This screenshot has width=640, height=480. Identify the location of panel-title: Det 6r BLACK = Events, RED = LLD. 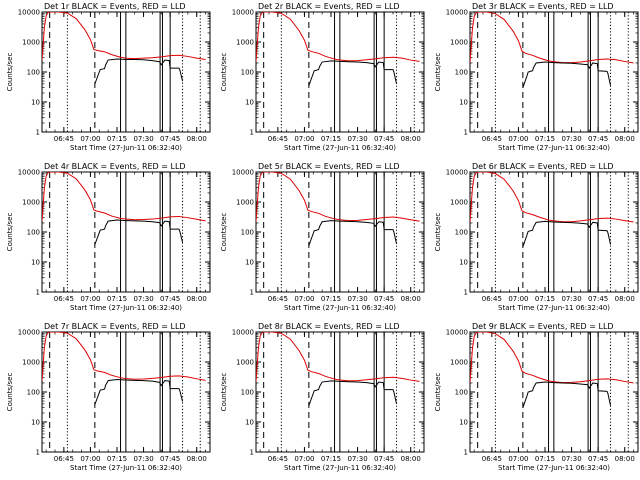
(543, 166).